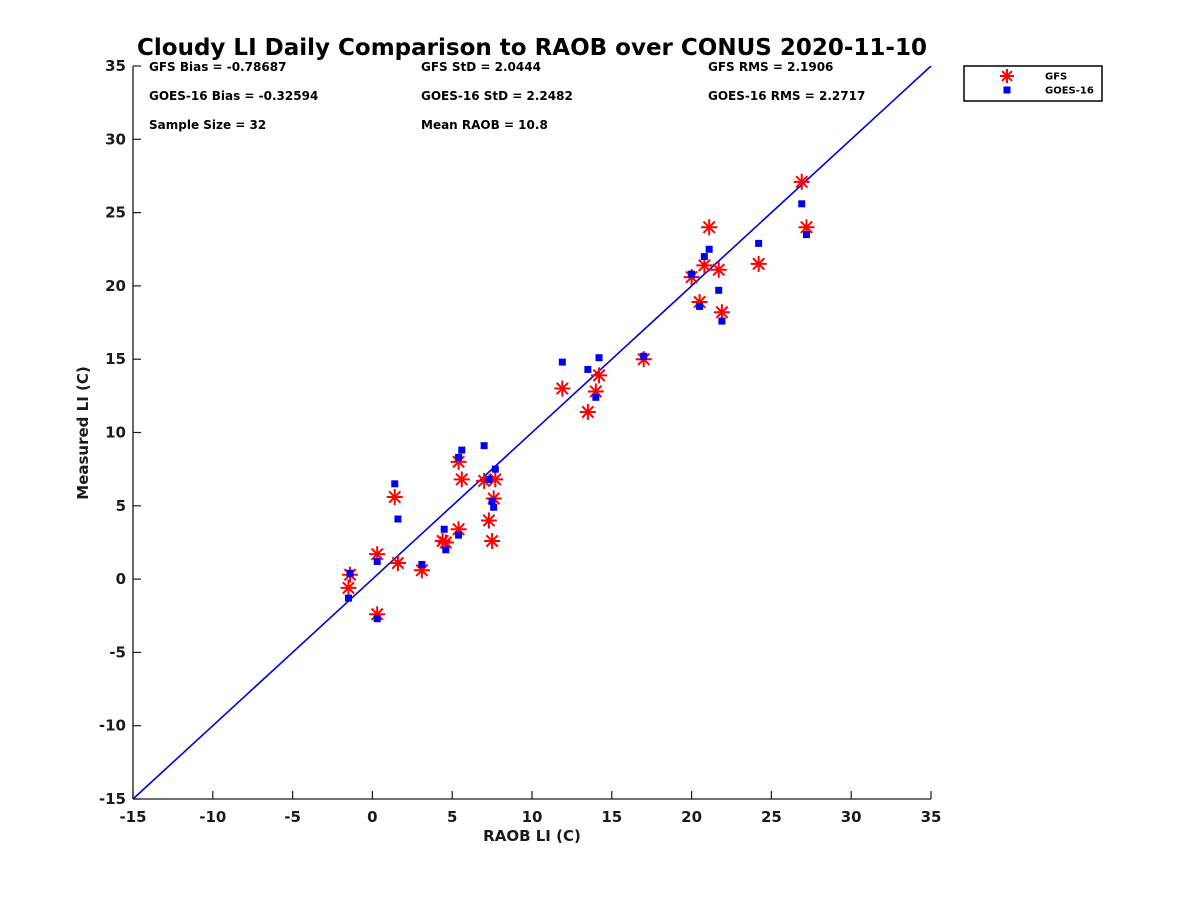 This screenshot has width=1200, height=900. Describe the element at coordinates (931, 817) in the screenshot. I see `x-tick-label: 35` at that location.